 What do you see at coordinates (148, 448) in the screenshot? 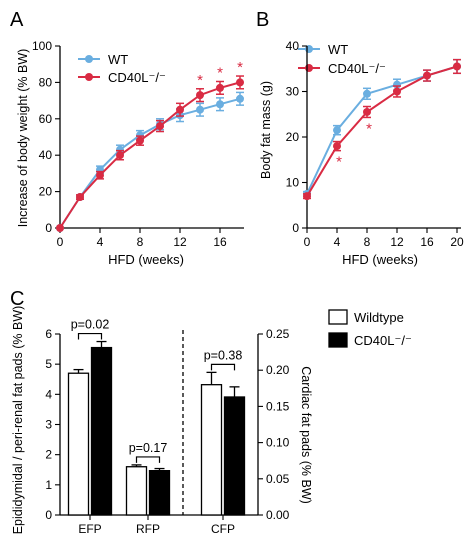
I see `panel-c-pvalue: p=0.17` at bounding box center [148, 448].